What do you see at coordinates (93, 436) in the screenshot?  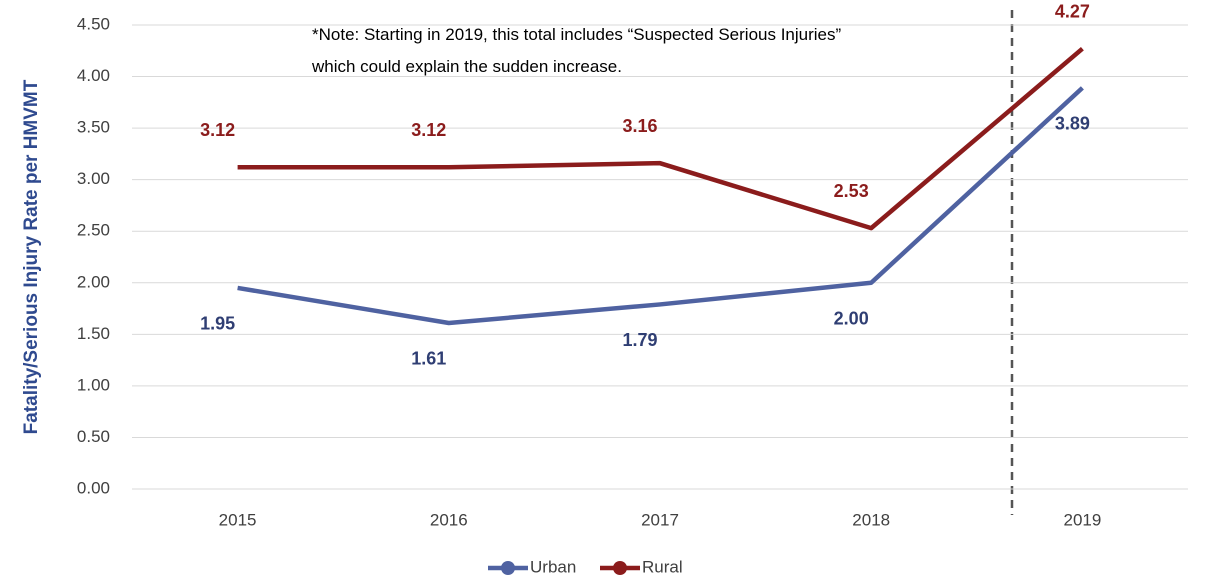 I see `y-tick-label: 0.50` at bounding box center [93, 436].